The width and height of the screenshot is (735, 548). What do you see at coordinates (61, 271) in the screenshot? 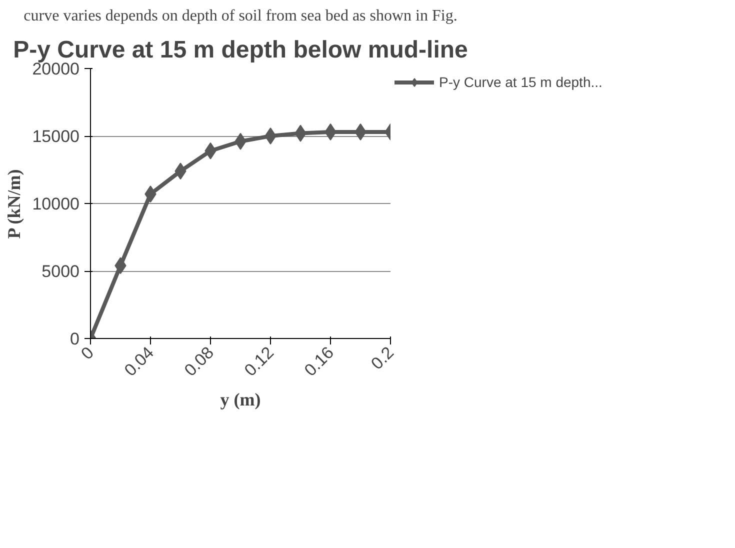
I see `y-tick-label: 5000` at bounding box center [61, 271].